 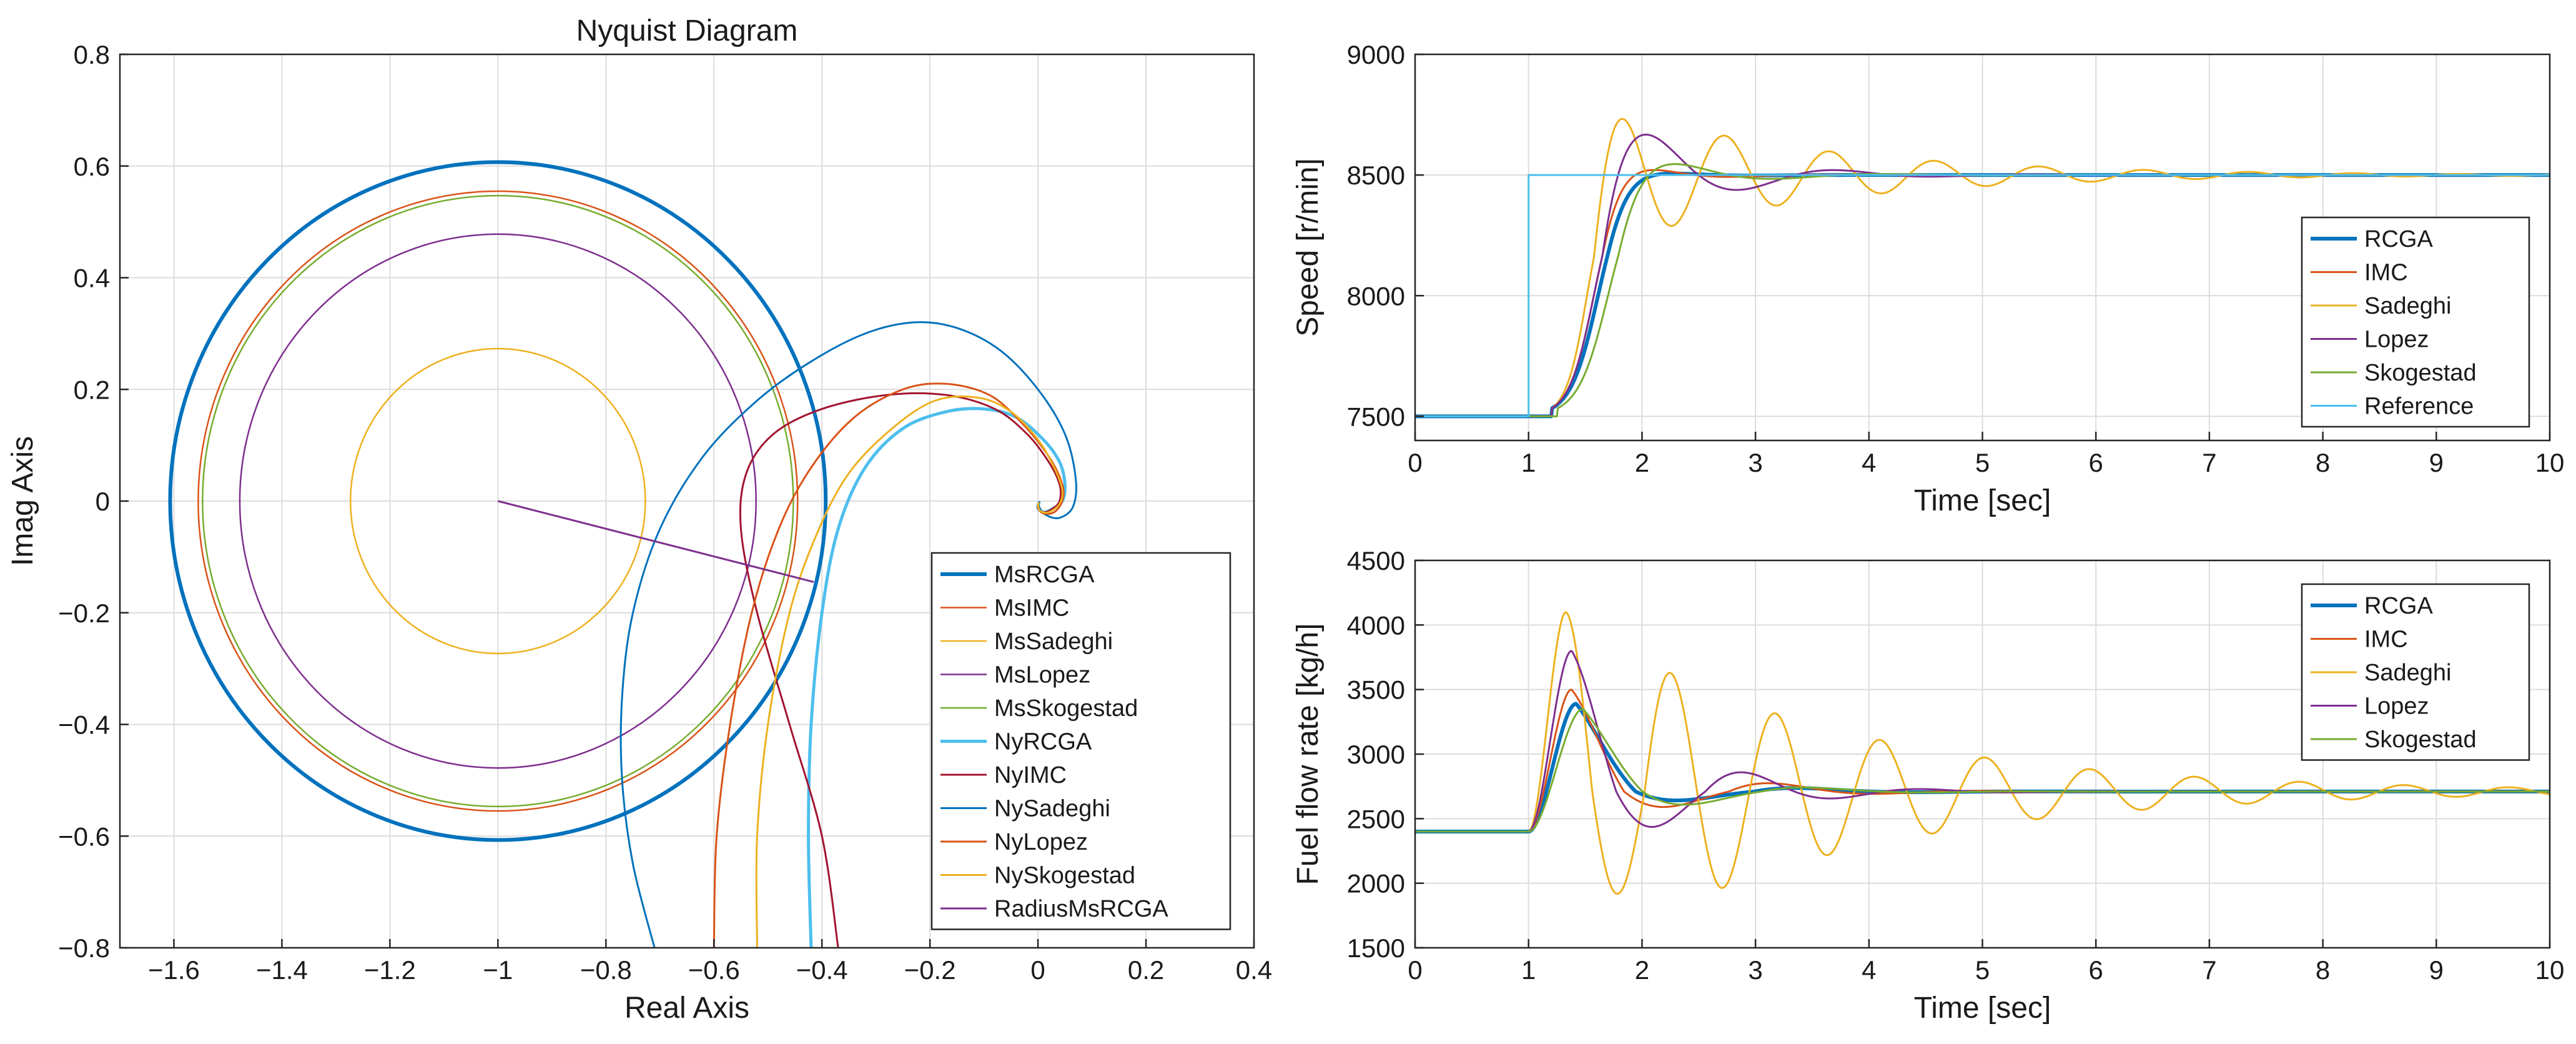 I want to click on nyquist-series-NyIMC, so click(x=900, y=670).